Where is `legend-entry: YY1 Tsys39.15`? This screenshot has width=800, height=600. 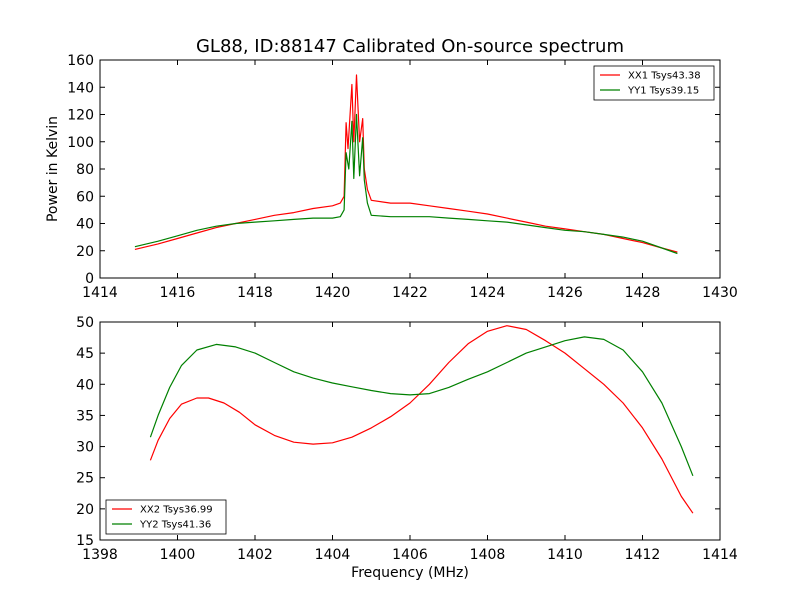
legend-entry: YY1 Tsys39.15 is located at coordinates (663, 91).